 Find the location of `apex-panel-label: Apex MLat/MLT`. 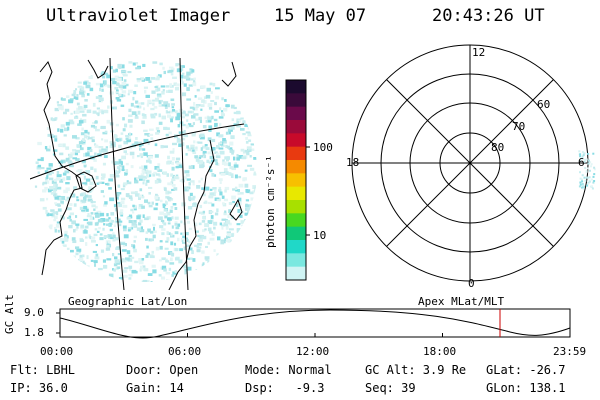

apex-panel-label: Apex MLat/MLT is located at coordinates (461, 301).